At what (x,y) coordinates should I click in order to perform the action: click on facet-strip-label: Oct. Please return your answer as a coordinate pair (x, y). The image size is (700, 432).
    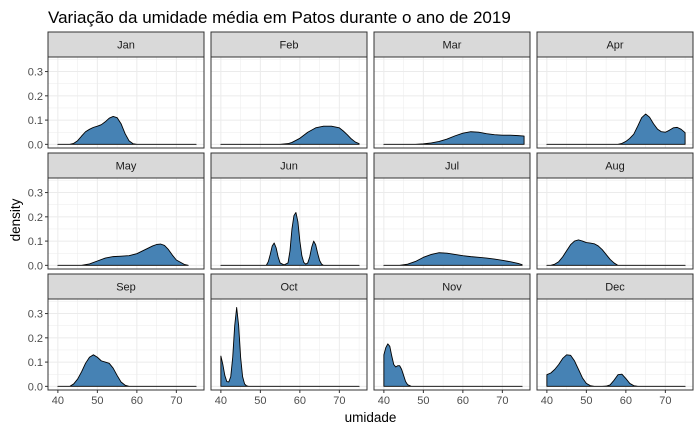
    Looking at the image, I should click on (288, 288).